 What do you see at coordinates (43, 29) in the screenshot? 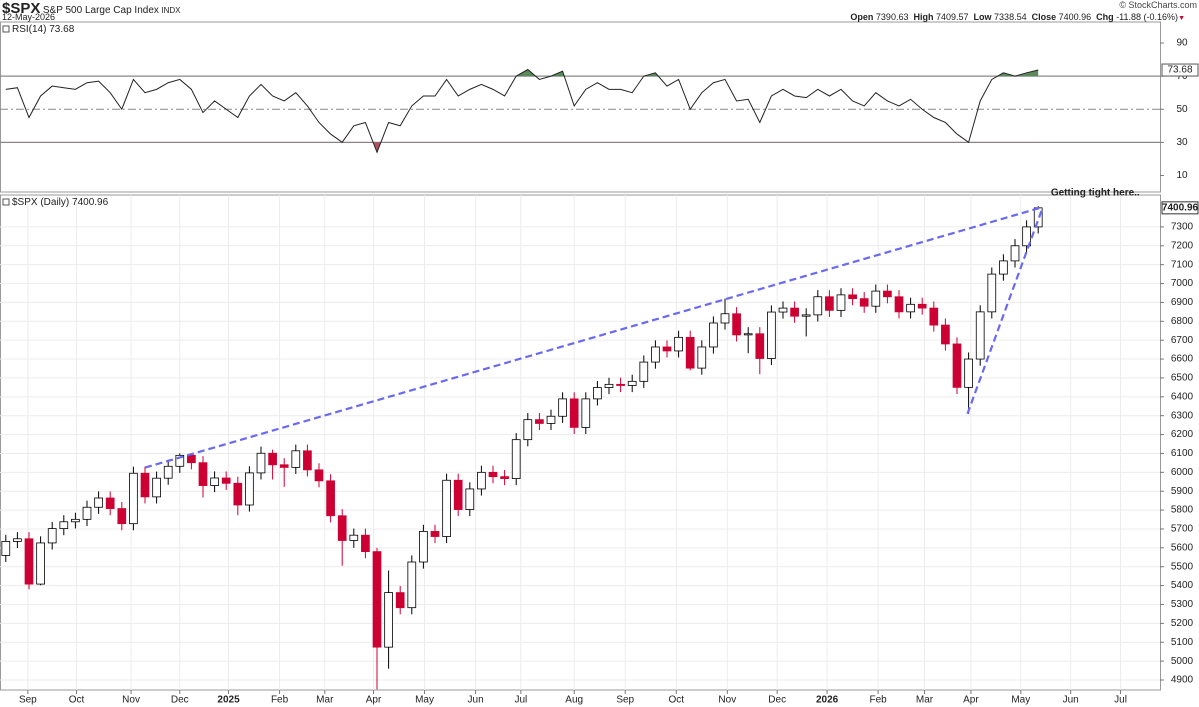
I see `panel-title: RSI(14) 73.68` at bounding box center [43, 29].